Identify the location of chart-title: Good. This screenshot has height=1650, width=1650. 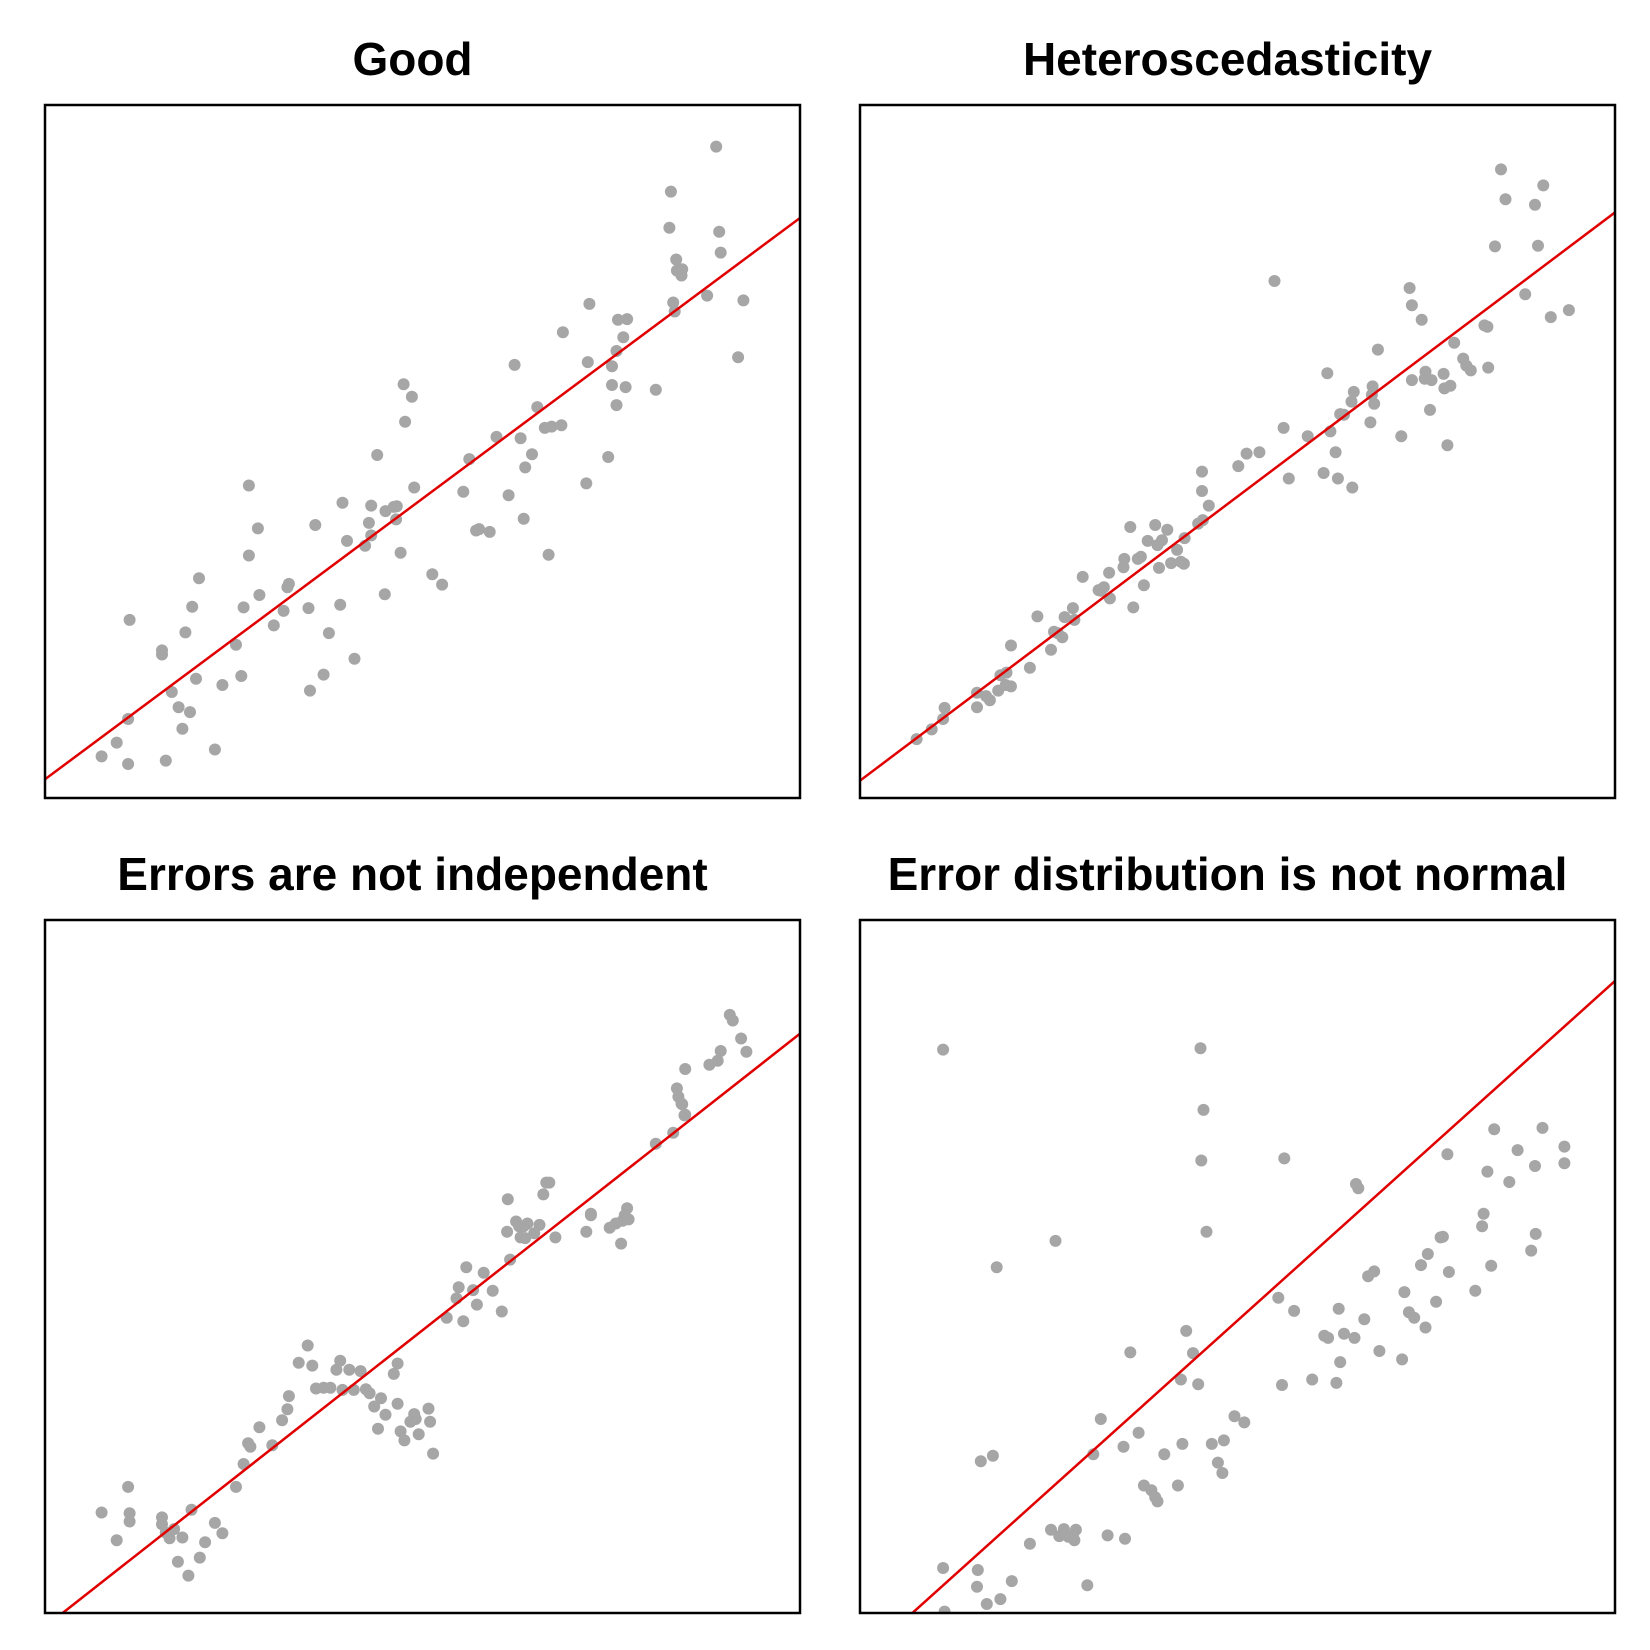
(412, 59).